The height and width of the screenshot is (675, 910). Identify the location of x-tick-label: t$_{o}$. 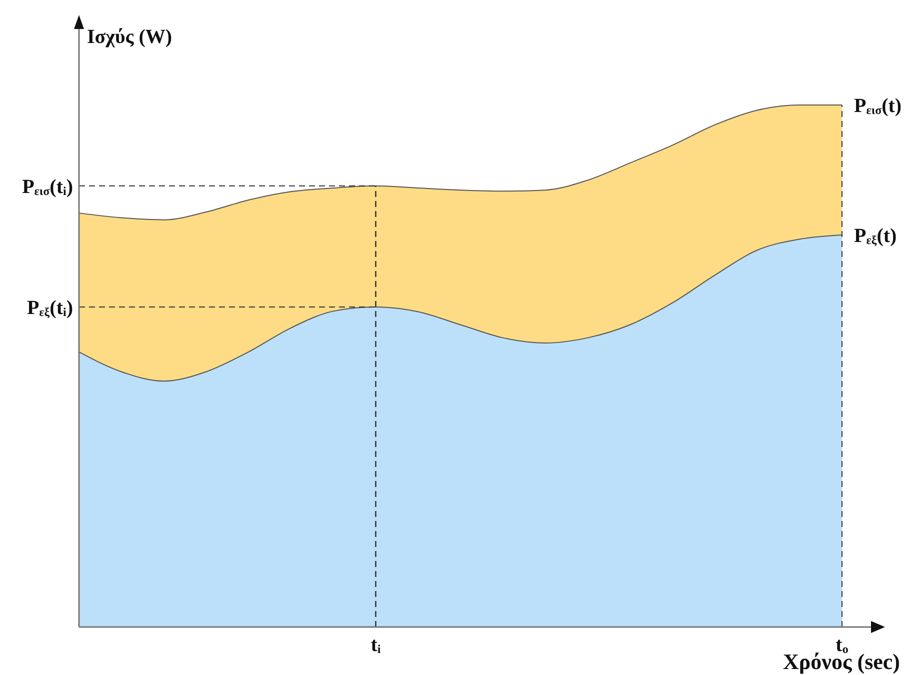
(842, 645).